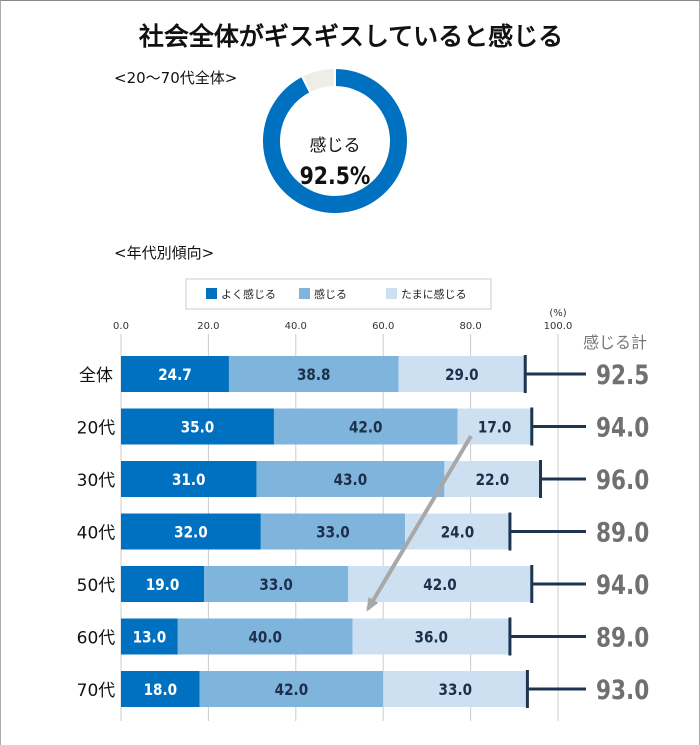 The width and height of the screenshot is (700, 745). I want to click on bar-value-label: 31.0, so click(189, 480).